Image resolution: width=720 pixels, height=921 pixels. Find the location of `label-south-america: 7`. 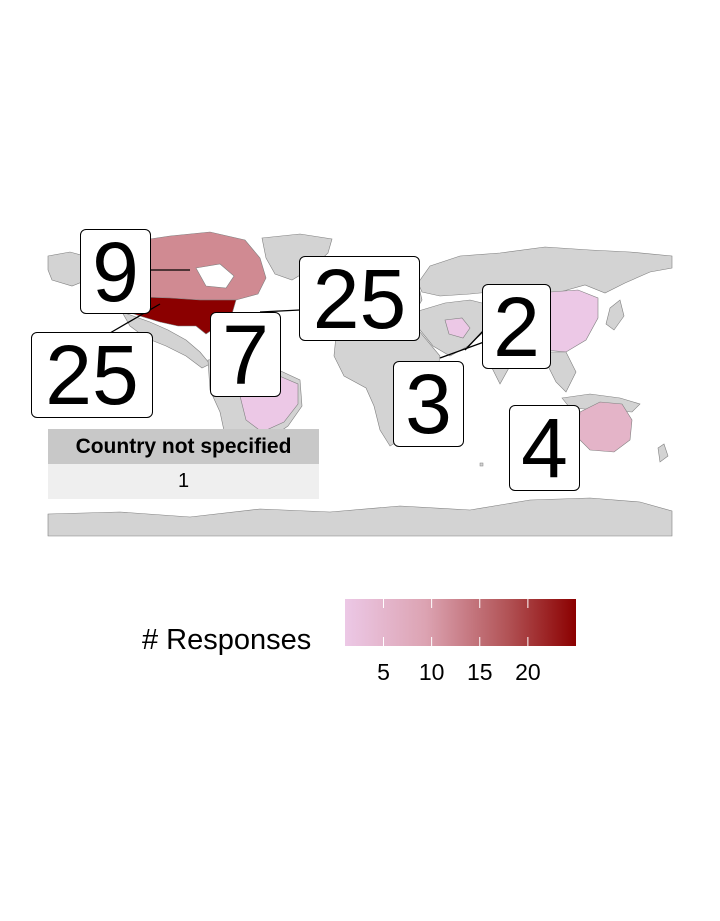

label-south-america: 7 is located at coordinates (245, 354).